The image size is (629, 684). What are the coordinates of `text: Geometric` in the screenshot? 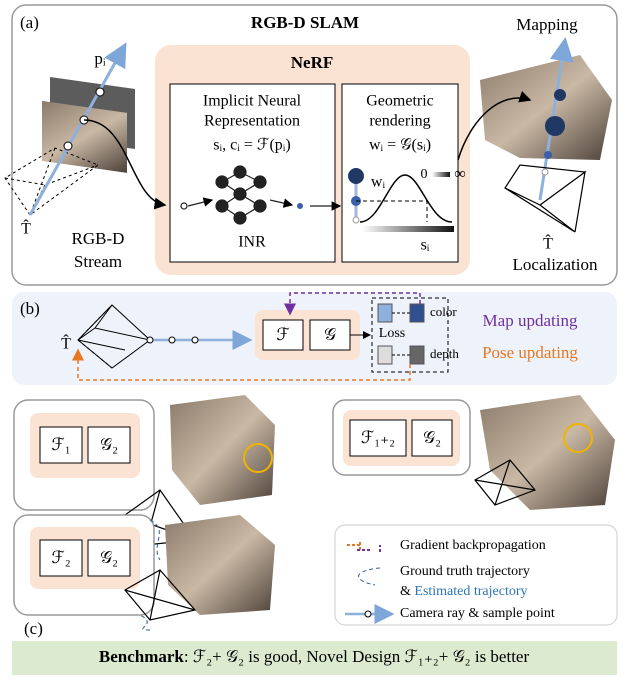 It's located at (400, 101).